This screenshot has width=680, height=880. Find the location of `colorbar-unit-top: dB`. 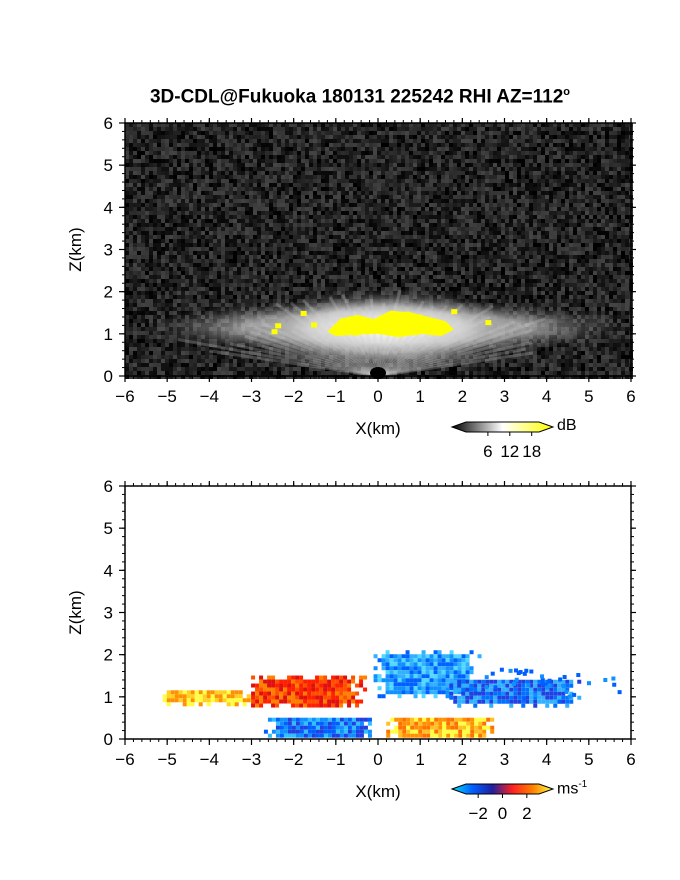

colorbar-unit-top: dB is located at coordinates (567, 425).